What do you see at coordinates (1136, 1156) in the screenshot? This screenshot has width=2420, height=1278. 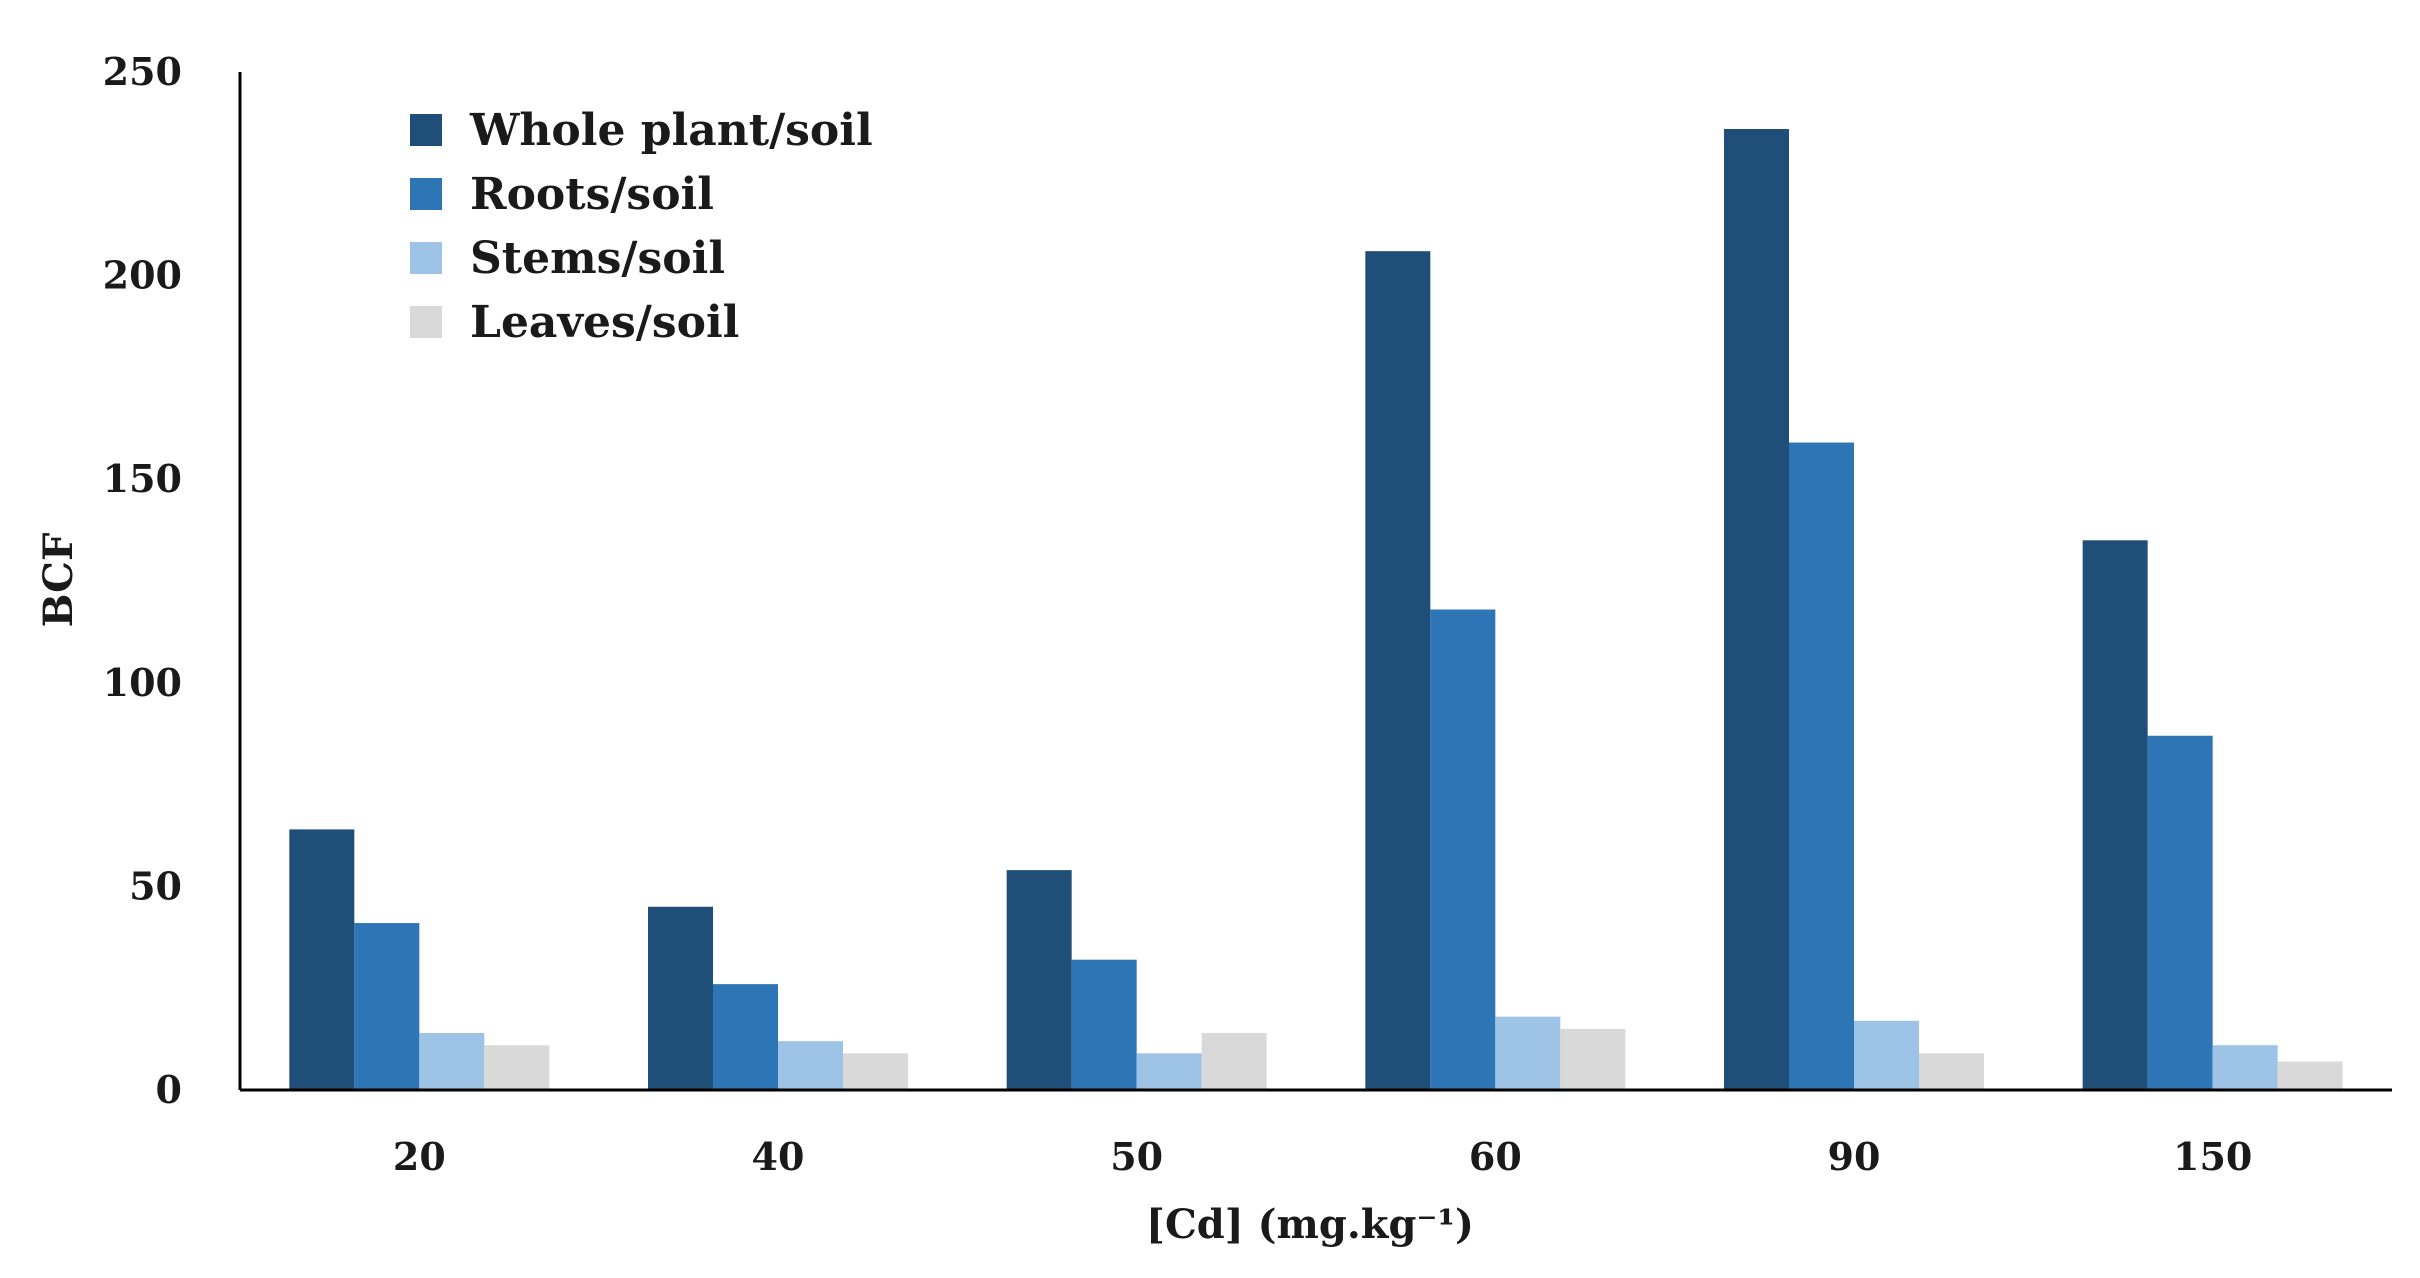 I see `x-tick-label: 50` at bounding box center [1136, 1156].